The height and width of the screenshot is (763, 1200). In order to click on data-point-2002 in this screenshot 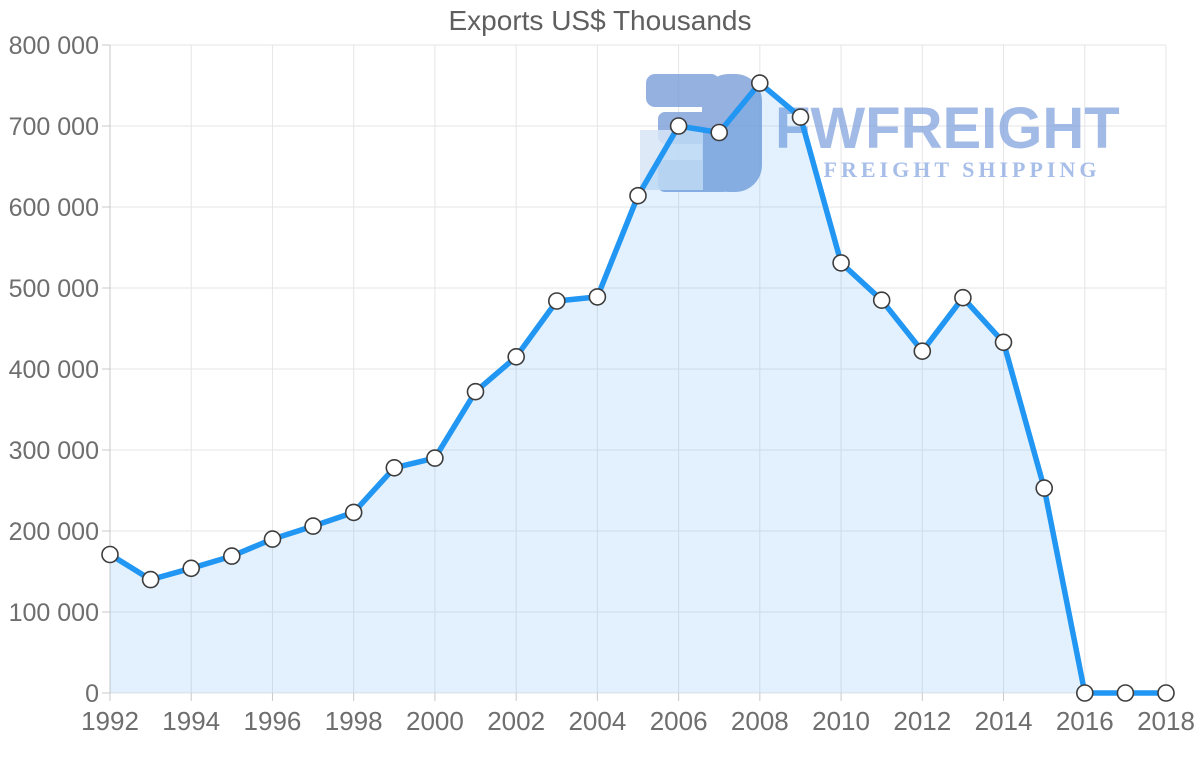, I will do `click(516, 356)`.